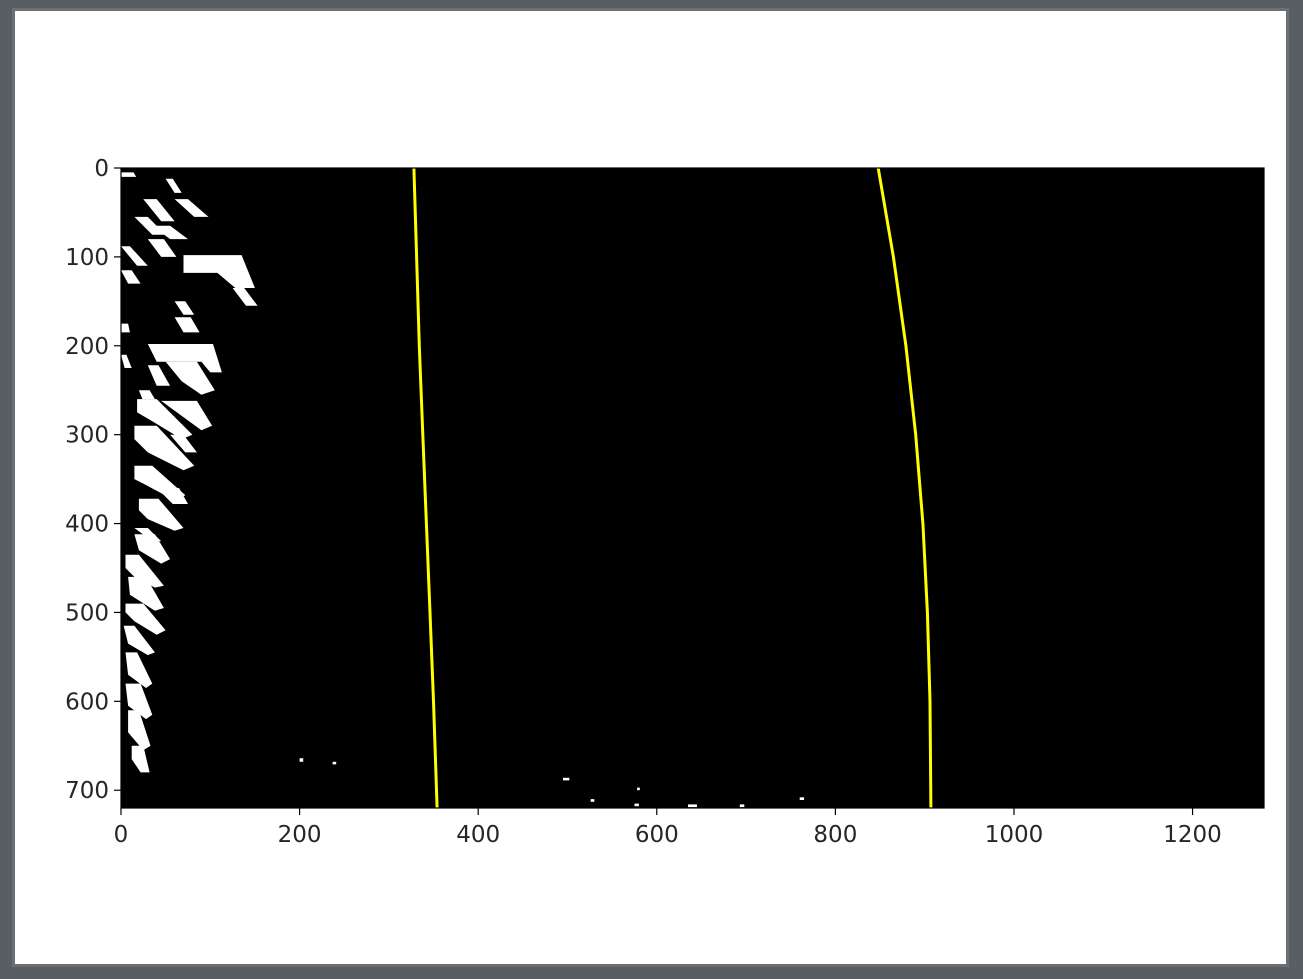 The image size is (1303, 979). What do you see at coordinates (87, 791) in the screenshot?
I see `y-tick-label: 700` at bounding box center [87, 791].